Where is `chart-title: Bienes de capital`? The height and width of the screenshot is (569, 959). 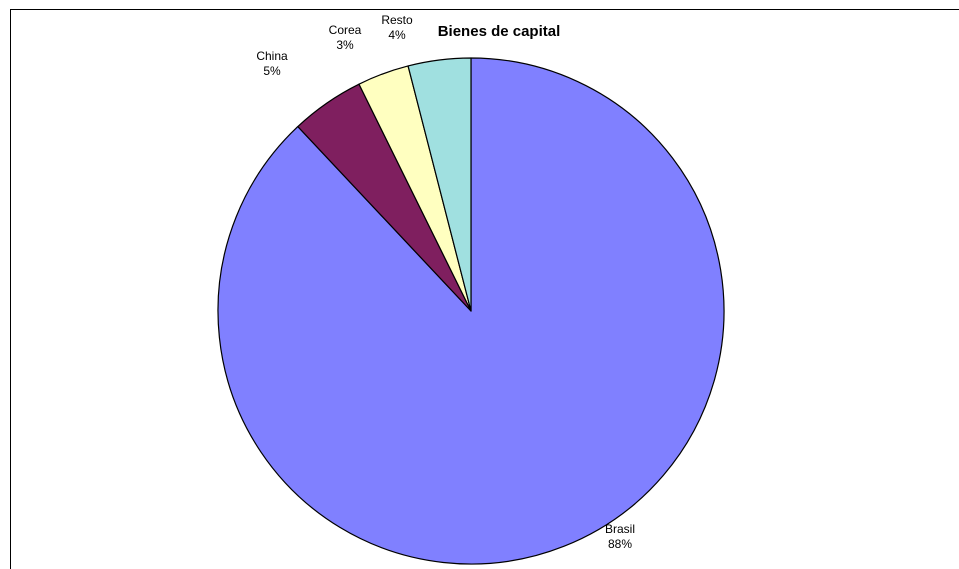
chart-title: Bienes de capital is located at coordinates (499, 31).